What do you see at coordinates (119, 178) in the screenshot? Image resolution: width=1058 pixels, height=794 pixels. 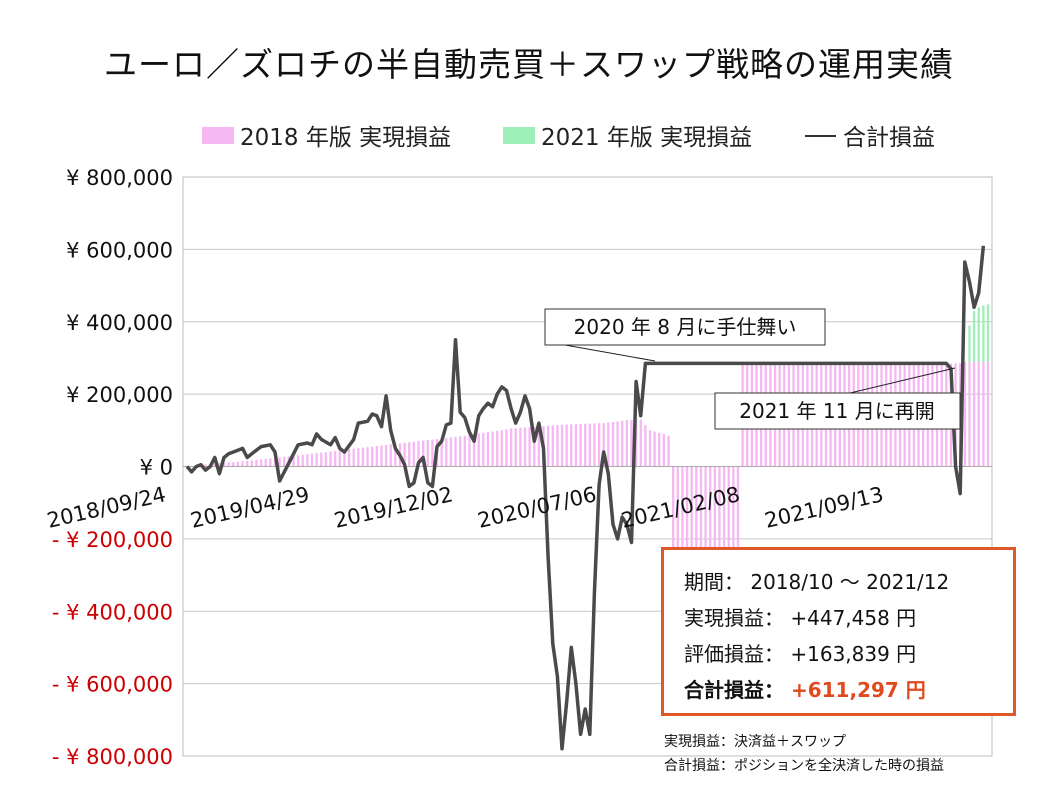 I see `y-tick-label: ¥ 800,000` at bounding box center [119, 178].